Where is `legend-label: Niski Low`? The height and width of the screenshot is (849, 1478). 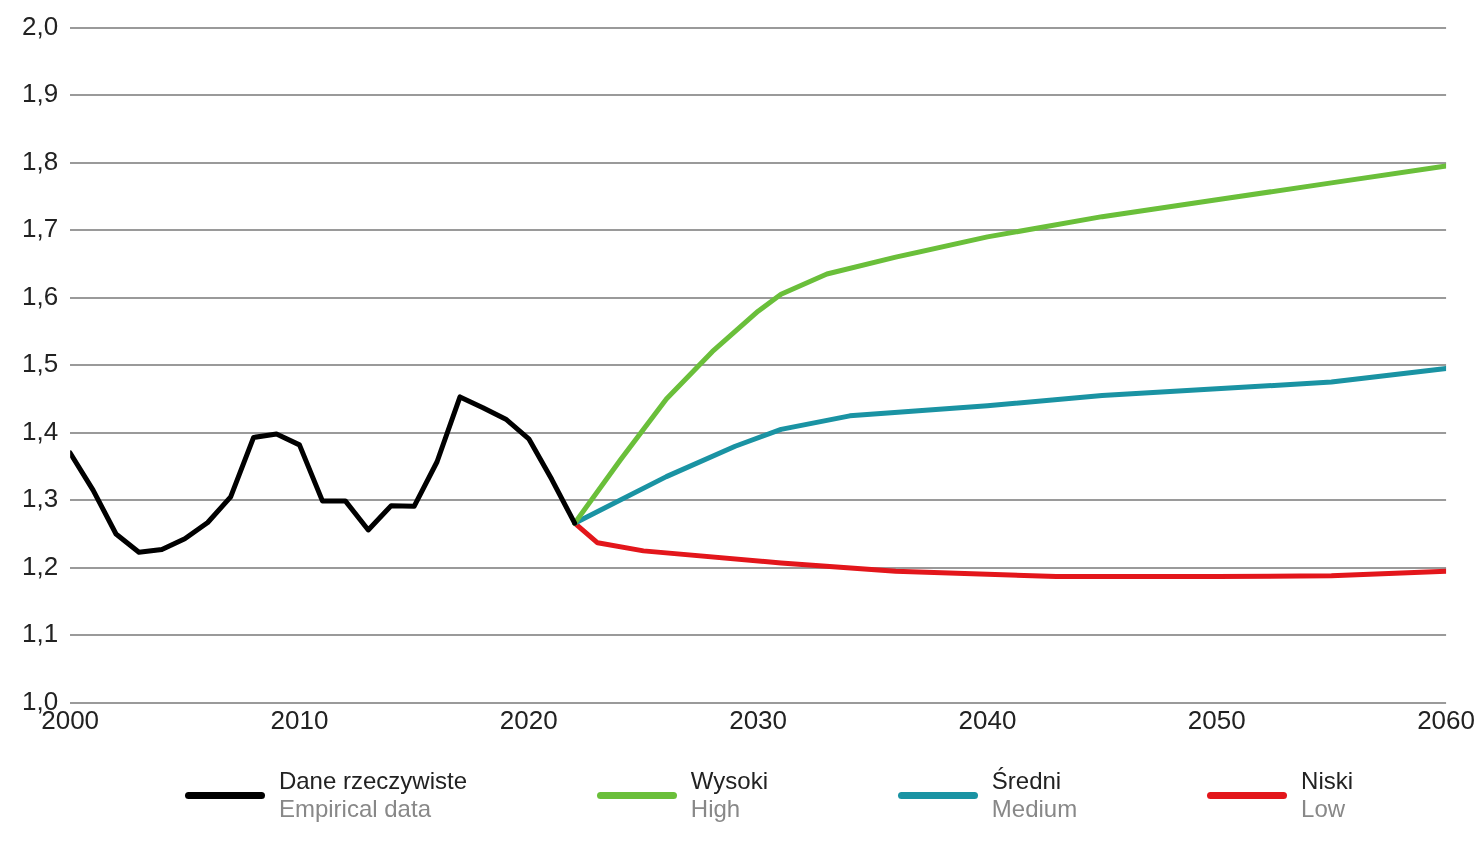 legend-label: Niski Low is located at coordinates (1327, 795).